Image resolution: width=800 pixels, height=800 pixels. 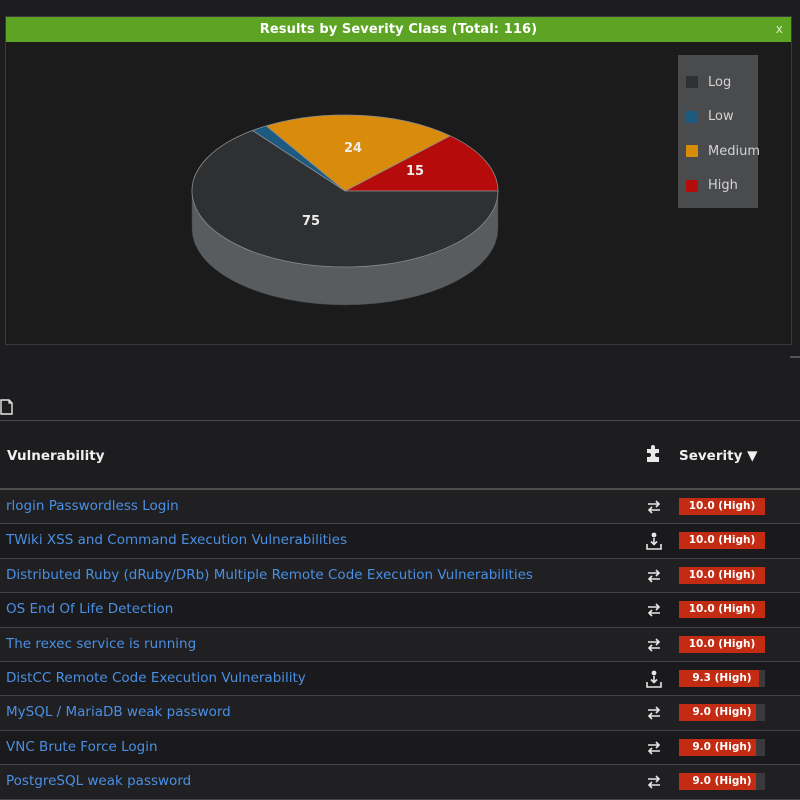 I want to click on legend-item-low: Low, so click(x=718, y=117).